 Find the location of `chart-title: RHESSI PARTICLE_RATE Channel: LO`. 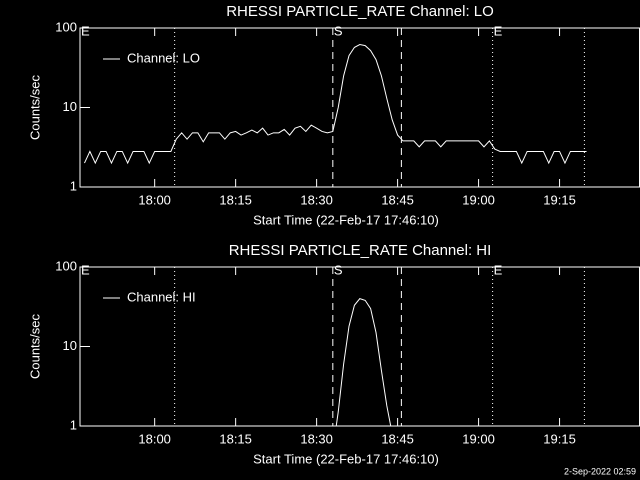

chart-title: RHESSI PARTICLE_RATE Channel: LO is located at coordinates (360, 11).